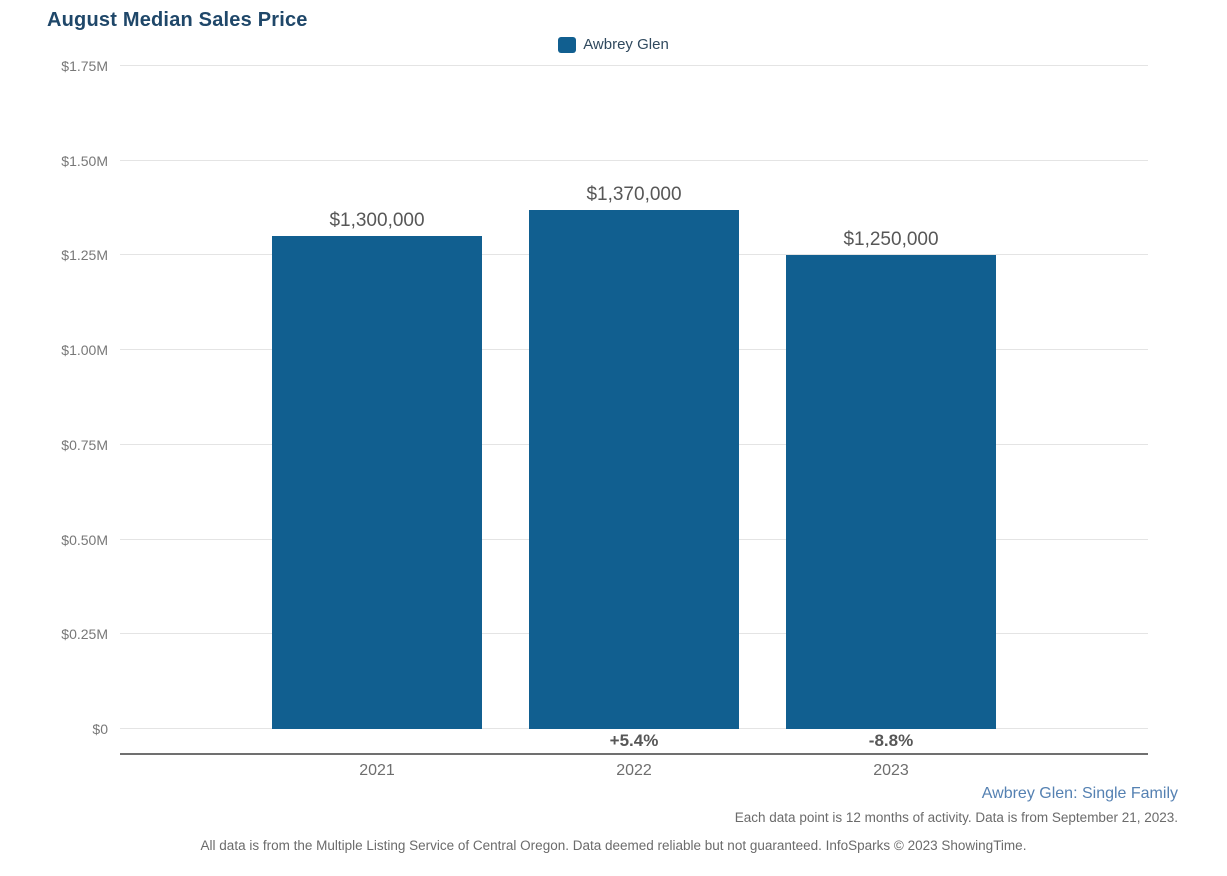  What do you see at coordinates (634, 740) in the screenshot?
I see `pct-change-label: +5.4%` at bounding box center [634, 740].